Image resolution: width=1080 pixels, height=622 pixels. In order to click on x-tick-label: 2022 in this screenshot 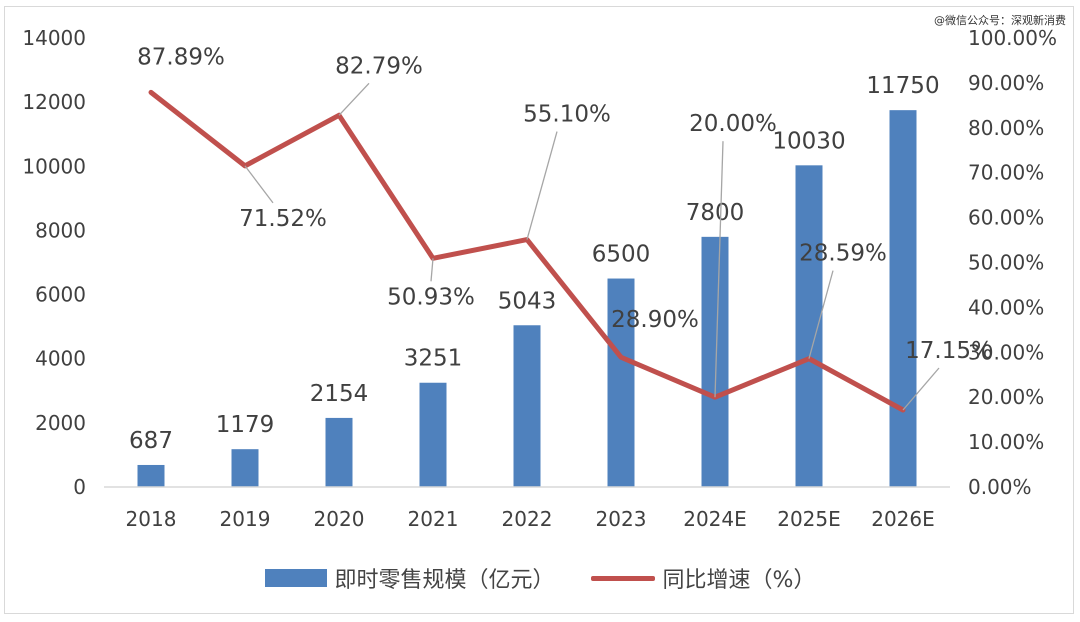, I will do `click(527, 519)`.